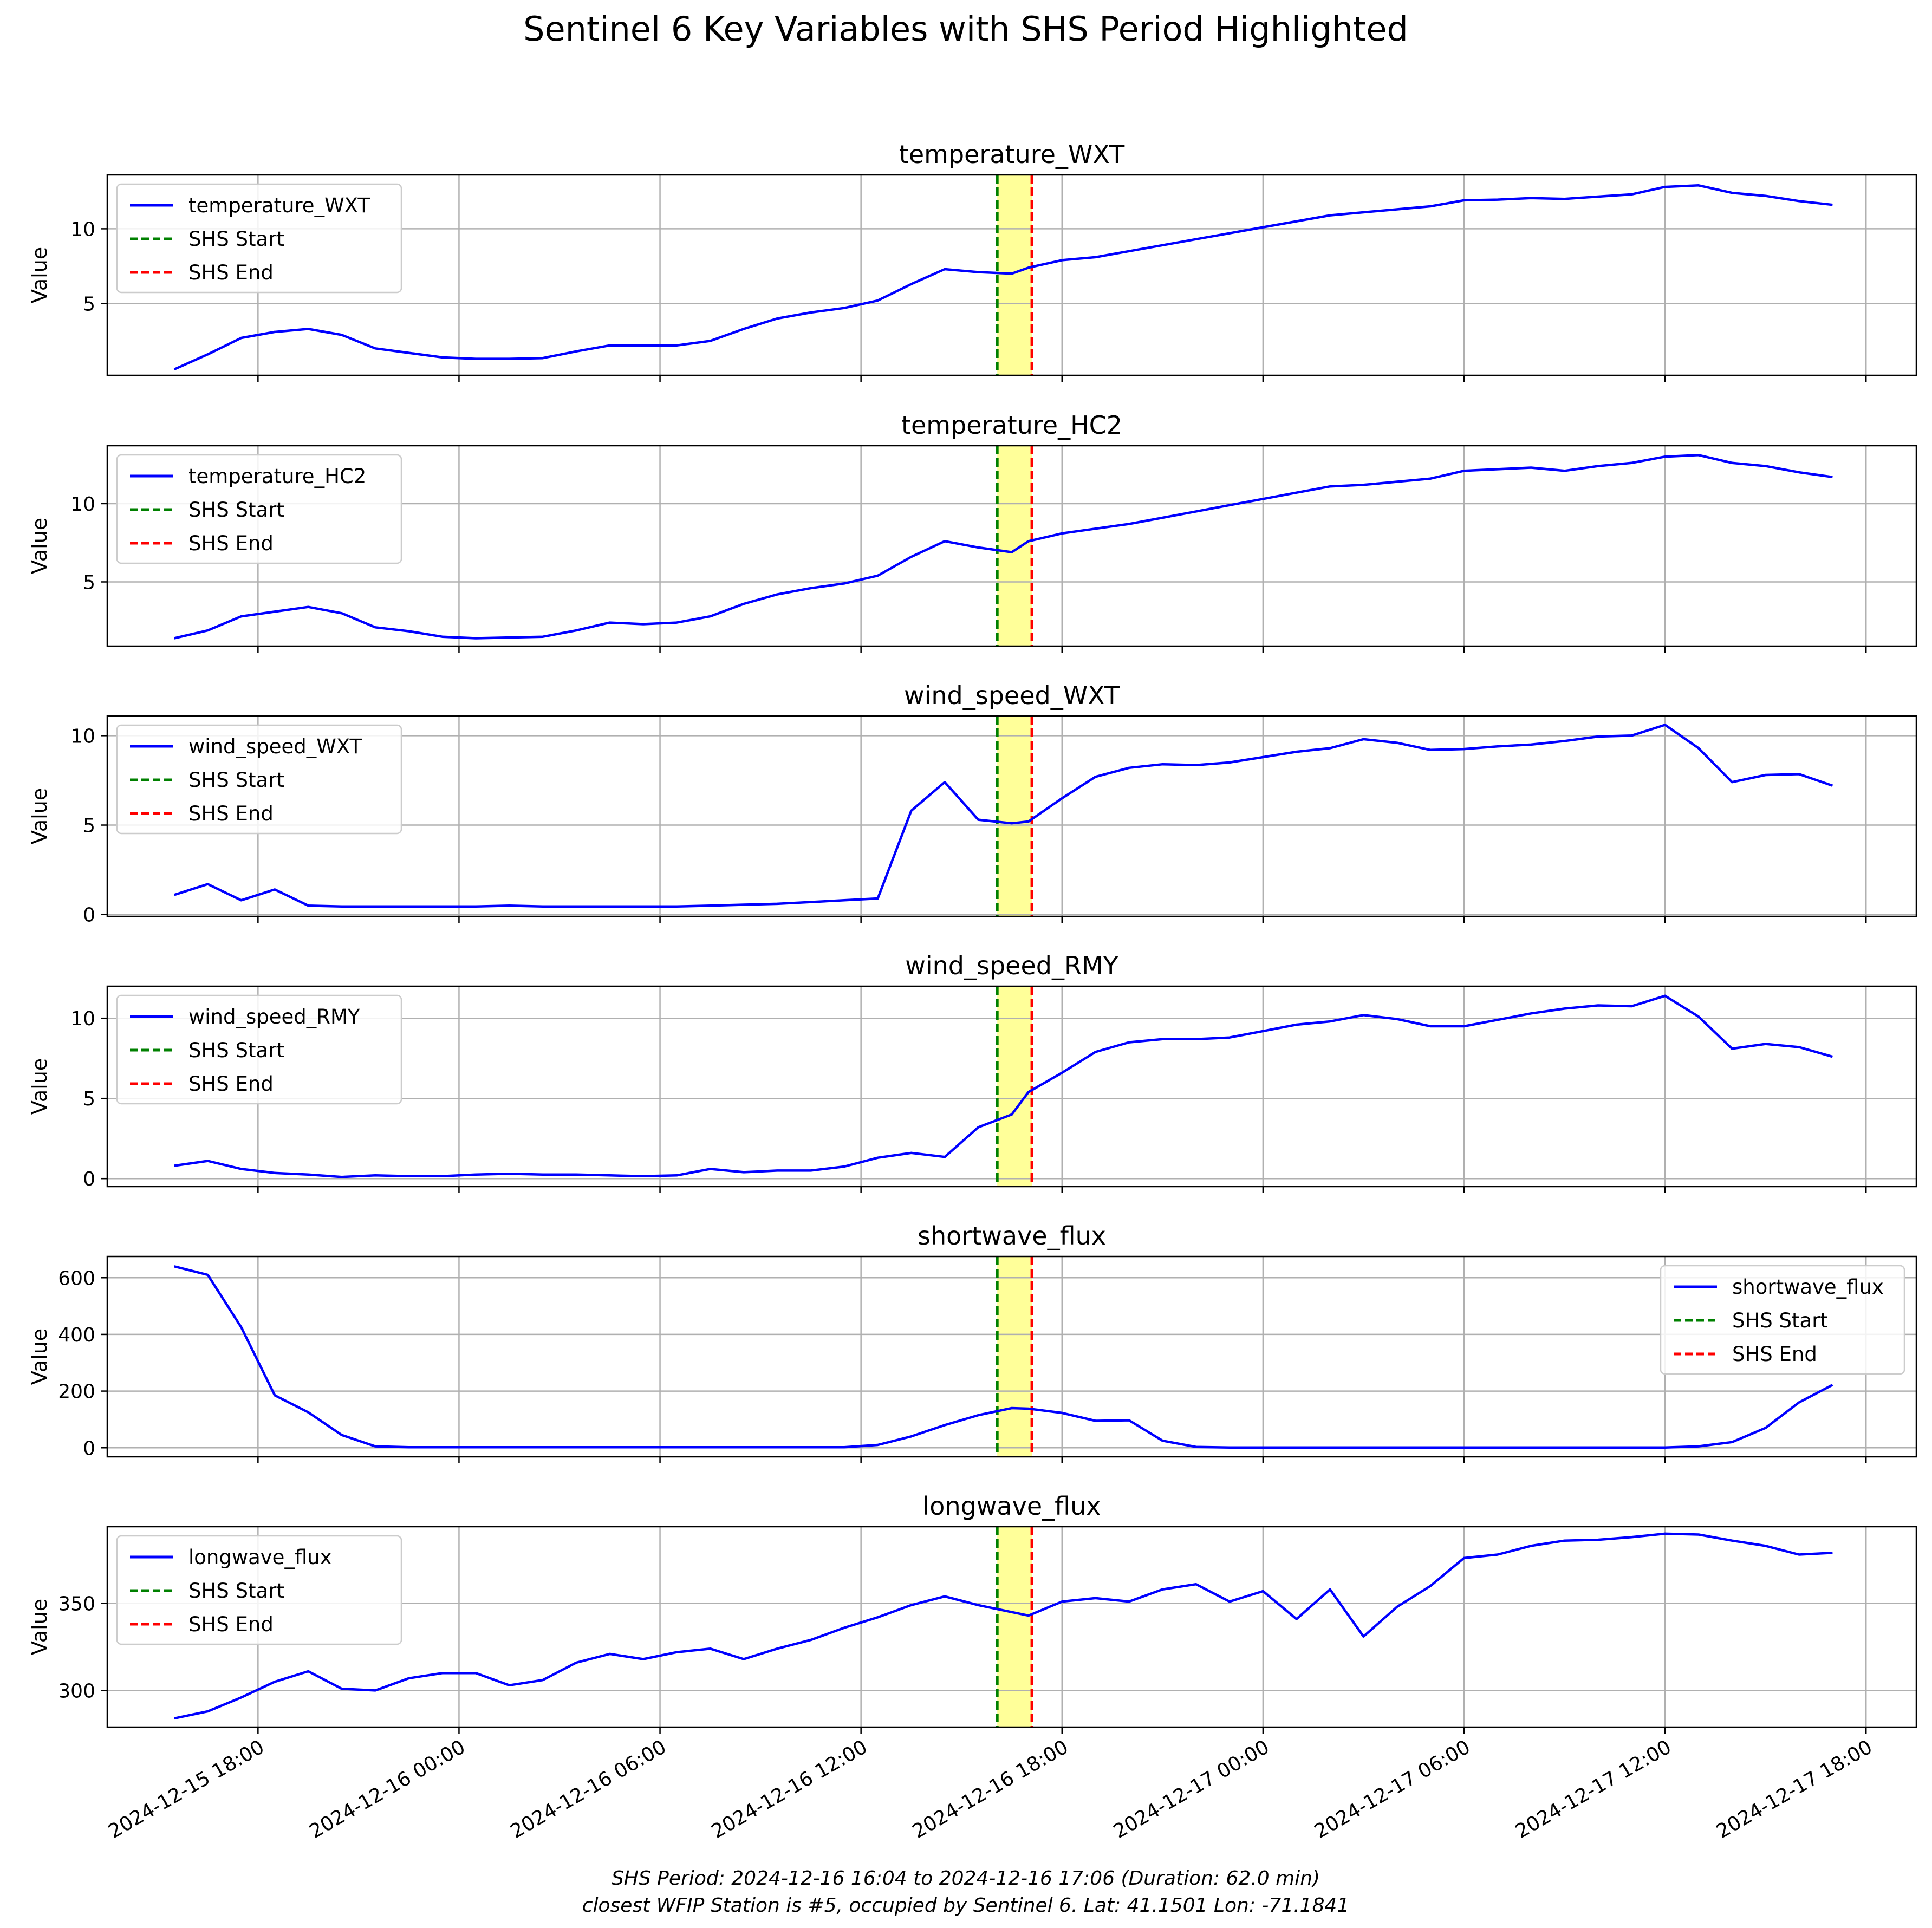 The image size is (1932, 1928). I want to click on legend-entry-series-label: wind_speed_RMY, so click(274, 1016).